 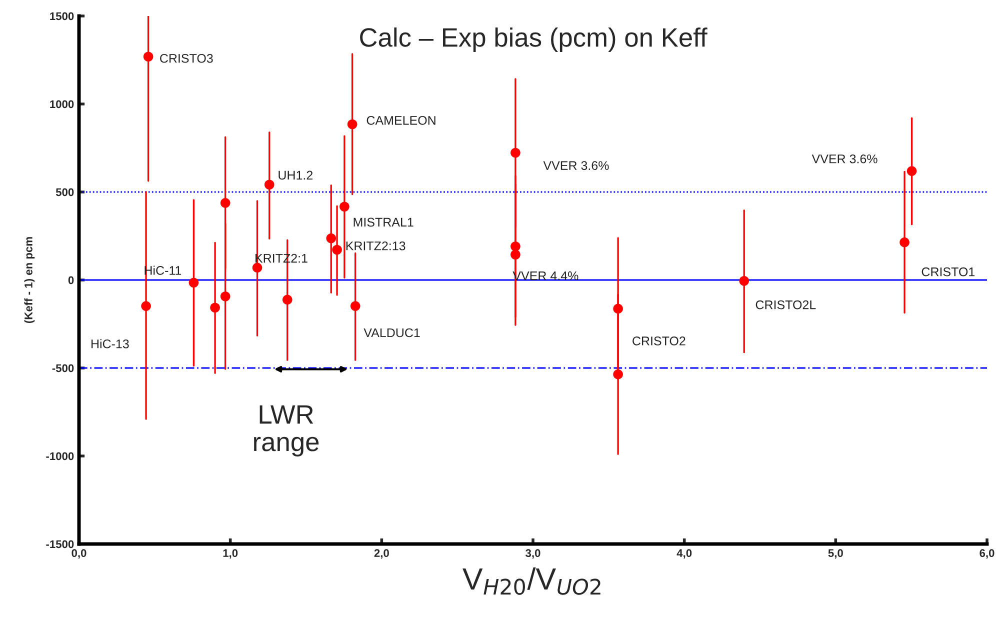 What do you see at coordinates (286, 431) in the screenshot?
I see `annotation: LWR range` at bounding box center [286, 431].